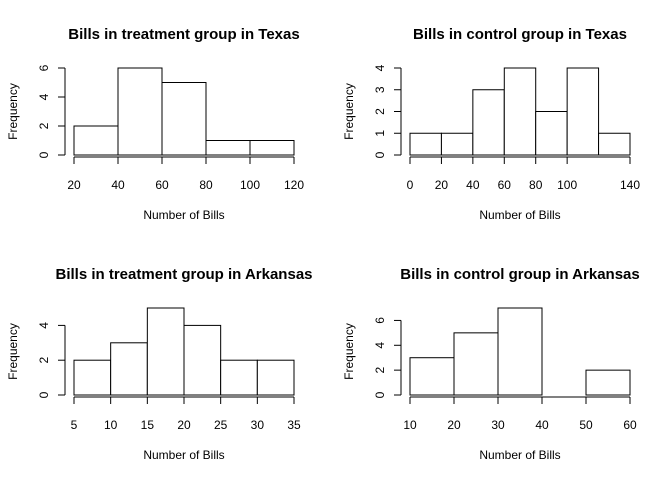 The height and width of the screenshot is (480, 672). I want to click on y-tick-label: 1, so click(380, 133).